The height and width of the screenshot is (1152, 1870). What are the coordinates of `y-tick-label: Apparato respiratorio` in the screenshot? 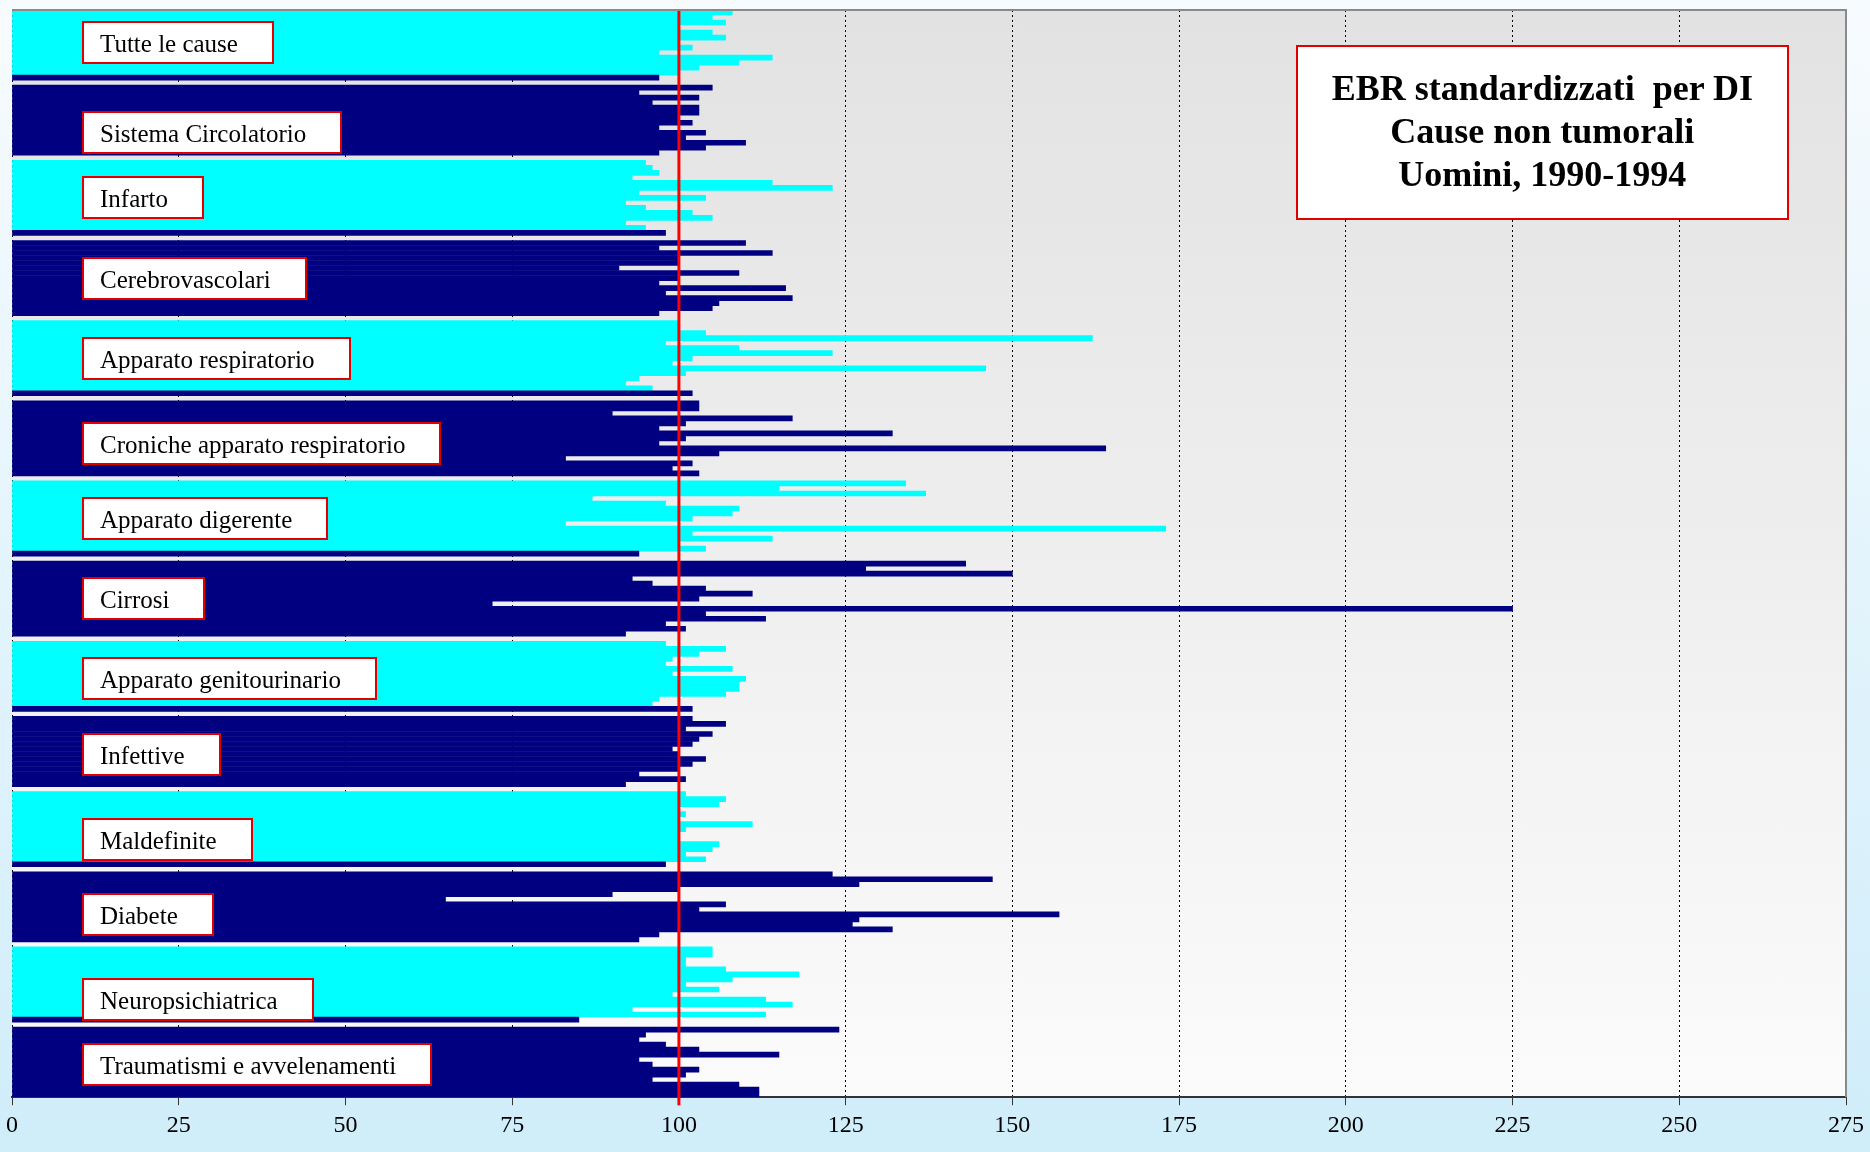 It's located at (216, 358).